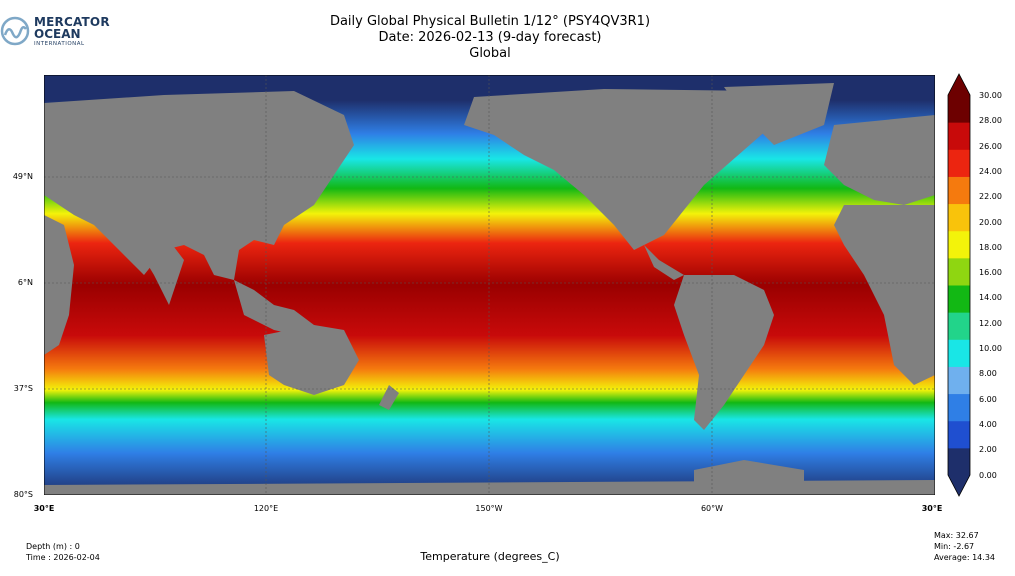 The image size is (1015, 576). Describe the element at coordinates (990, 222) in the screenshot. I see `colorbar-tick-label: 20.00` at that location.